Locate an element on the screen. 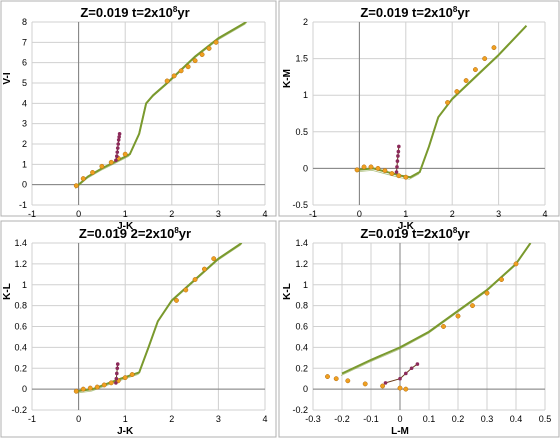  x-tick-label: 0.2 is located at coordinates (458, 419).